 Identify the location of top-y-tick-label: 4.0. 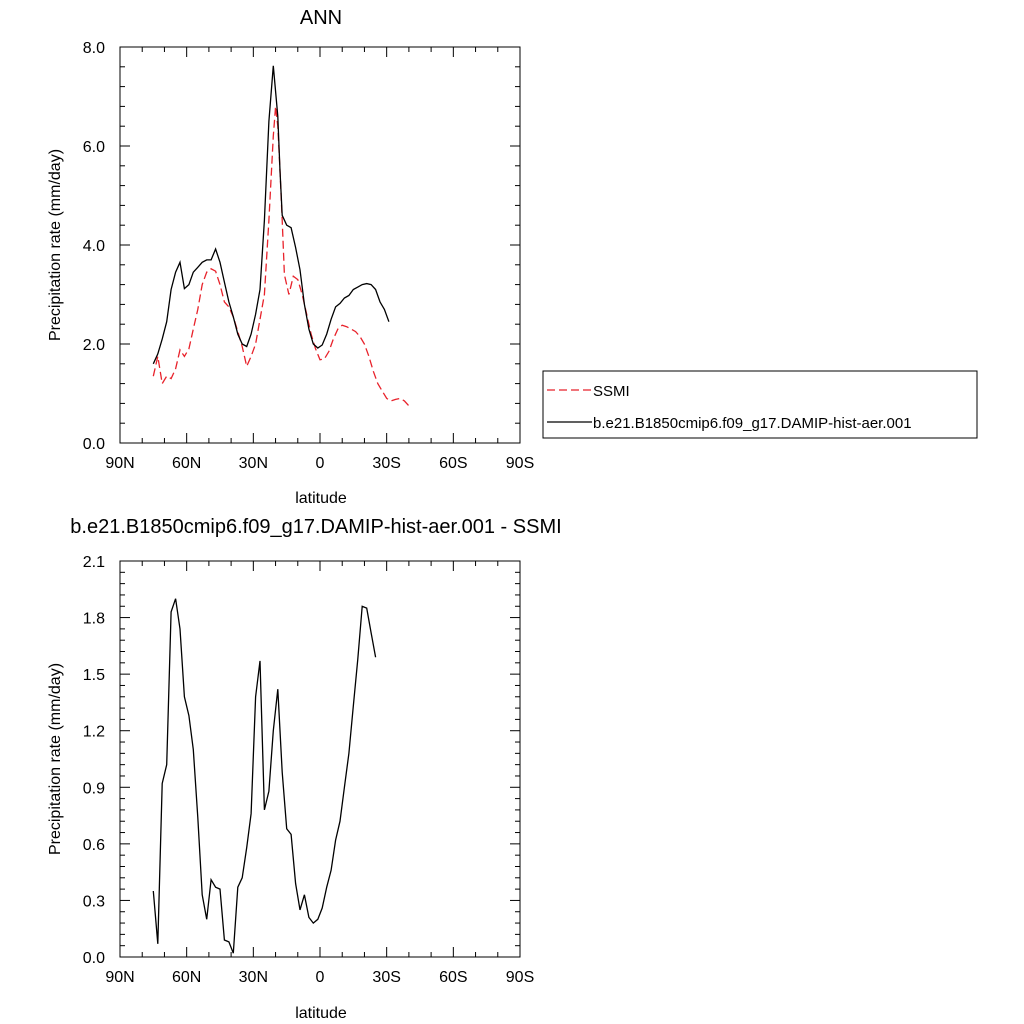
(94, 246).